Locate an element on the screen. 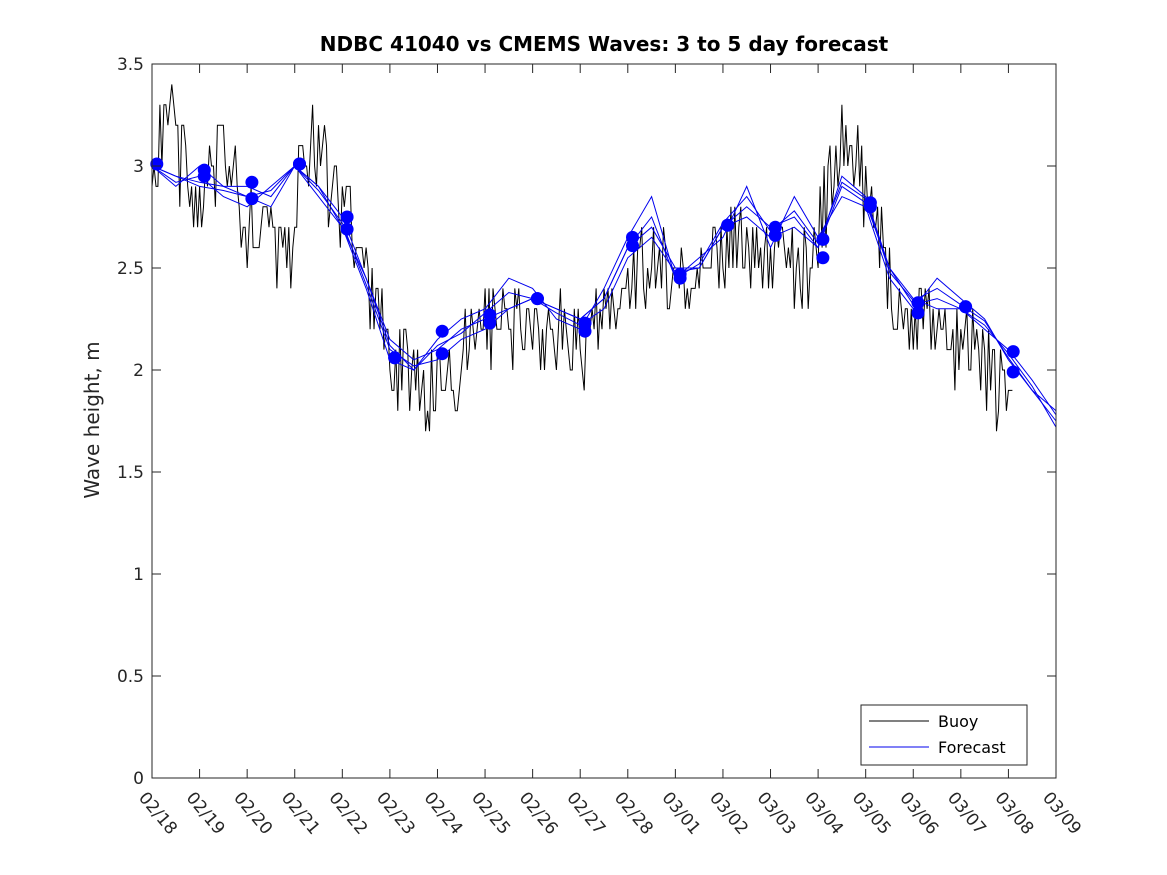 Image resolution: width=1167 pixels, height=875 pixels. y-tick-label: 0.5 is located at coordinates (130, 677).